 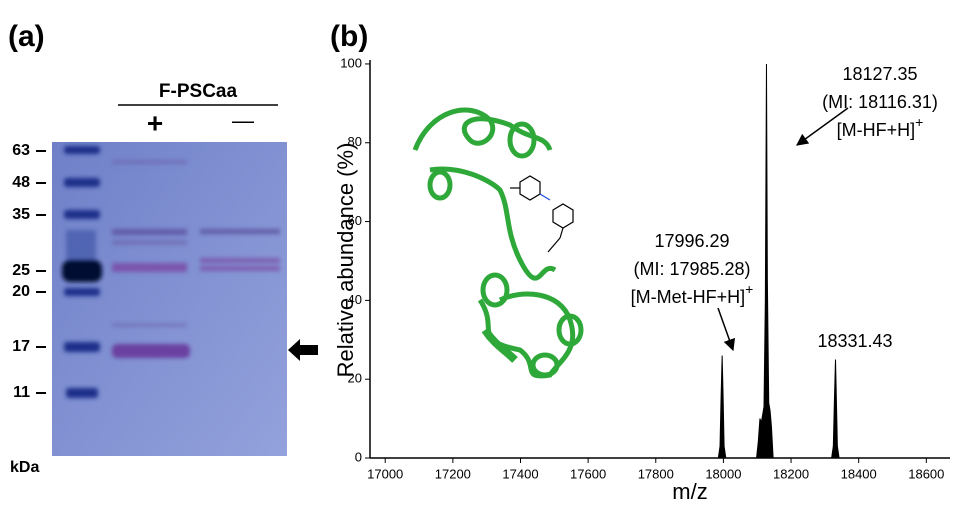 What do you see at coordinates (791, 473) in the screenshot?
I see `x-tick-label: 18200` at bounding box center [791, 473].